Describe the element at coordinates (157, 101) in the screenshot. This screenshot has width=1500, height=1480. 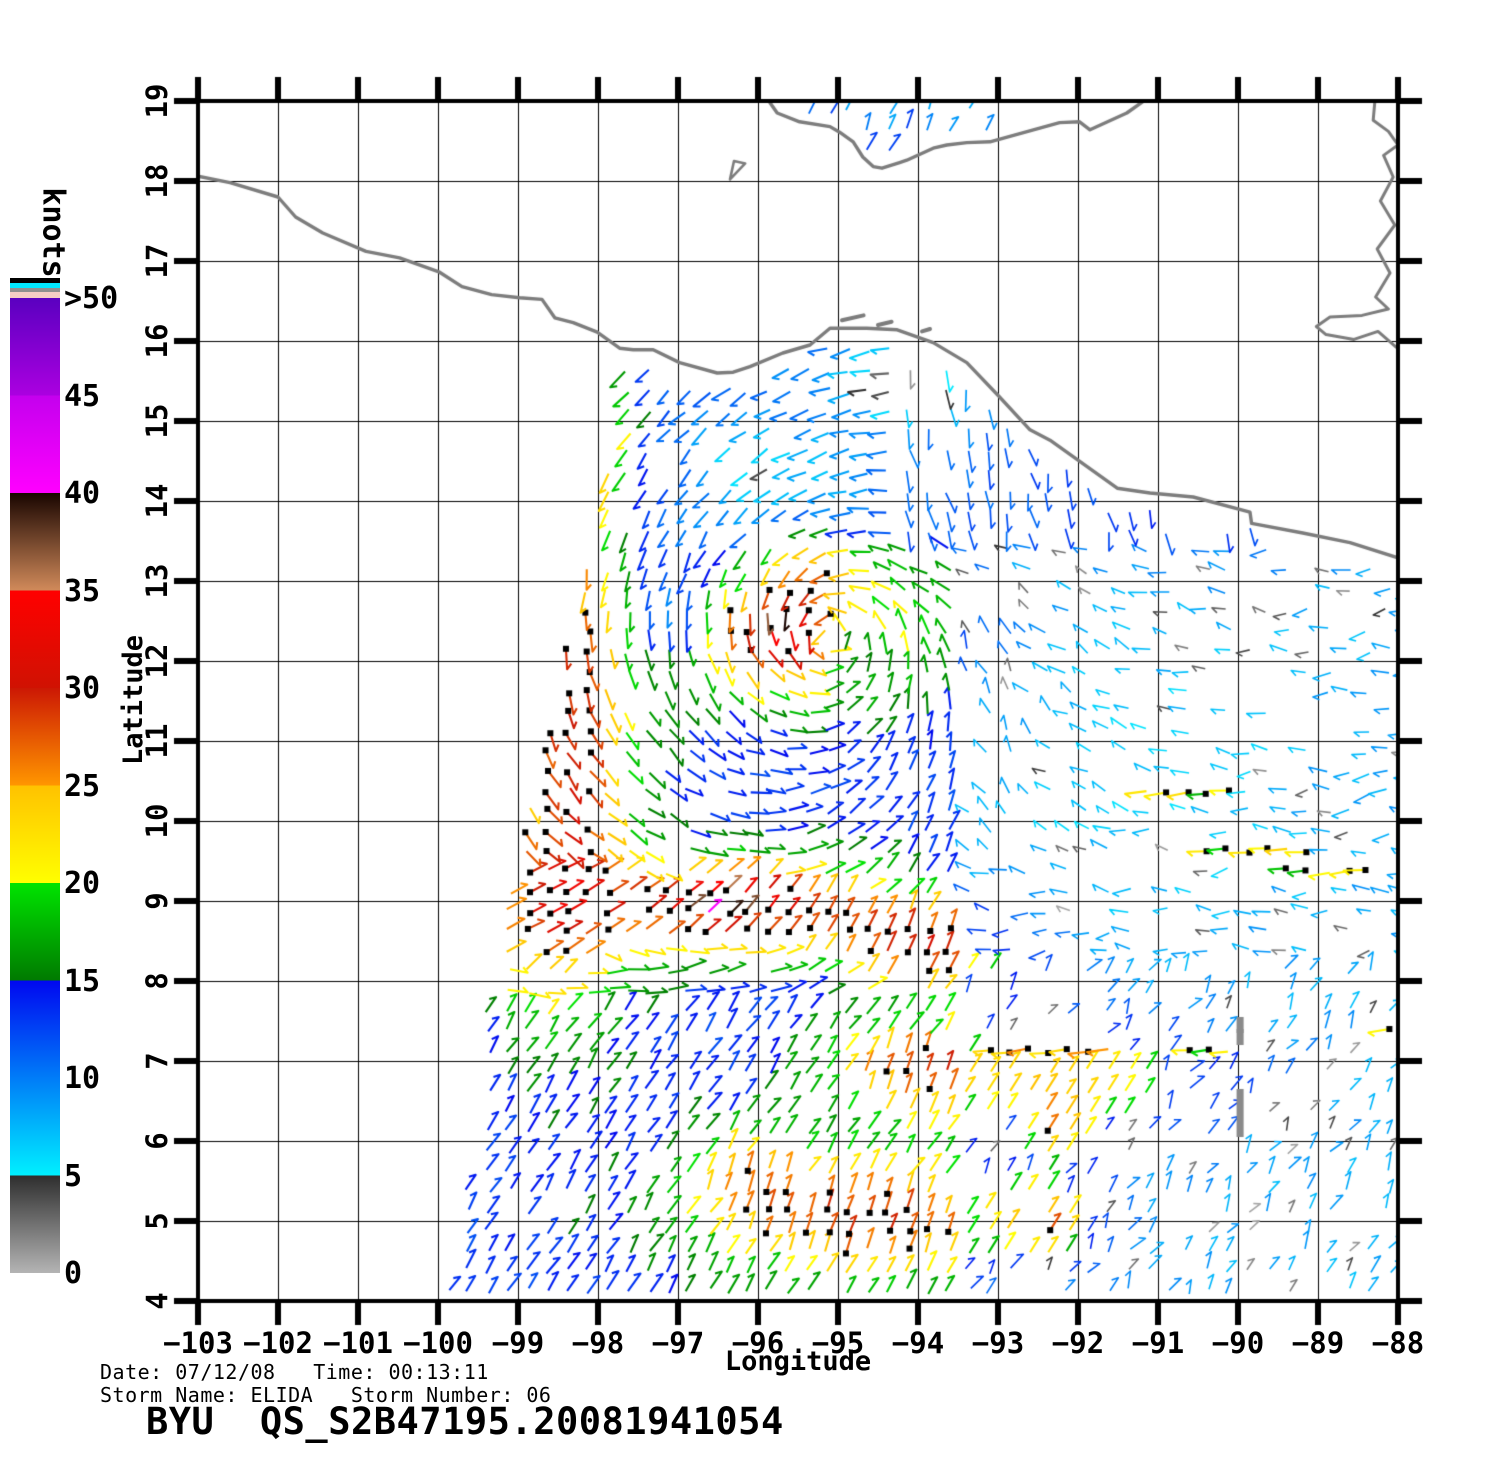
I see `y-tick-label: 19` at that location.